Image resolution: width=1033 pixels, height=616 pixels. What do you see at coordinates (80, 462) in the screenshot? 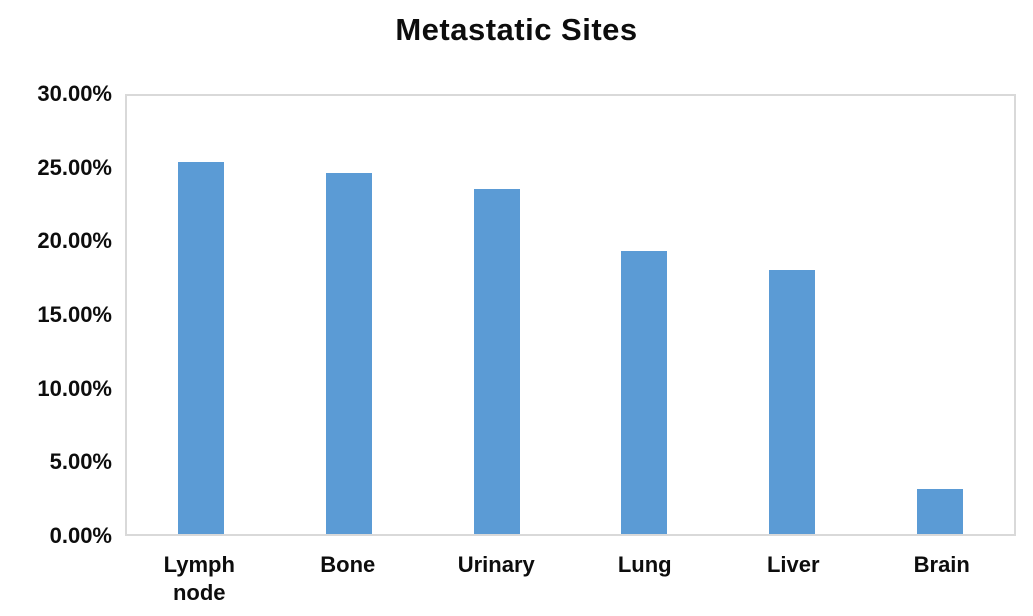
I see `y-axis-tick-label: 5.00%` at bounding box center [80, 462].